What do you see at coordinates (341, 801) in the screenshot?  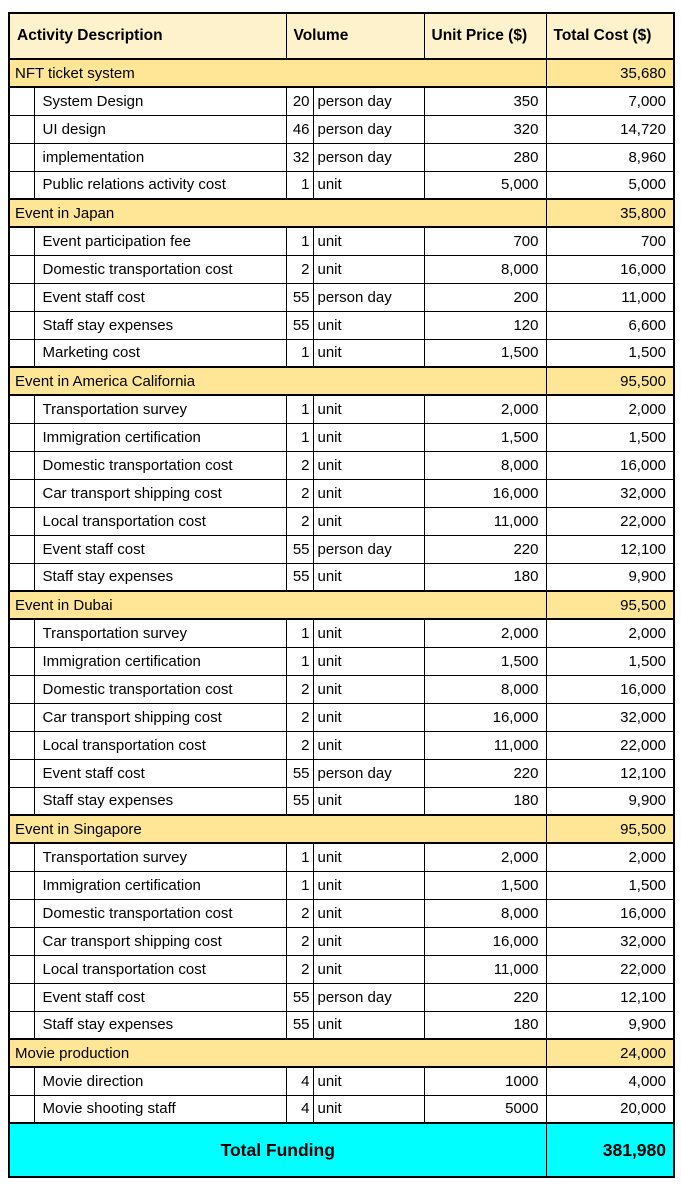 I see `detail-row: Staff stay expenses 55 unit 180 9,900` at bounding box center [341, 801].